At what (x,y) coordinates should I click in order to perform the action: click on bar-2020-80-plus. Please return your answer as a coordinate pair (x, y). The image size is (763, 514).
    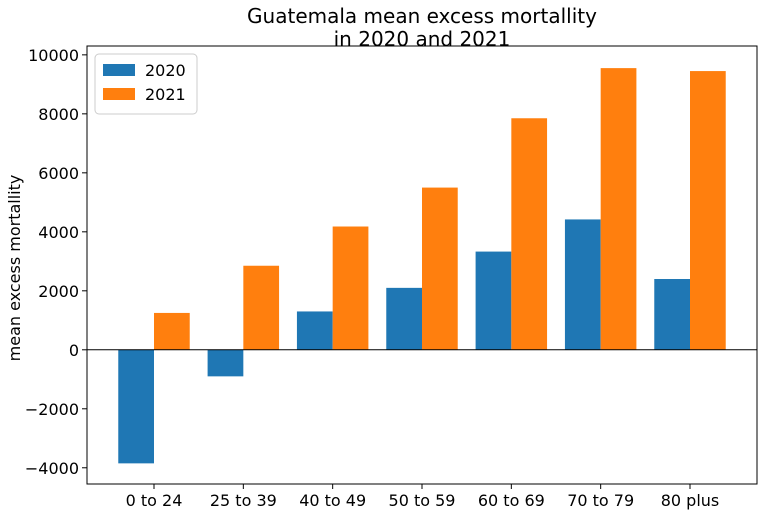
    Looking at the image, I should click on (672, 314).